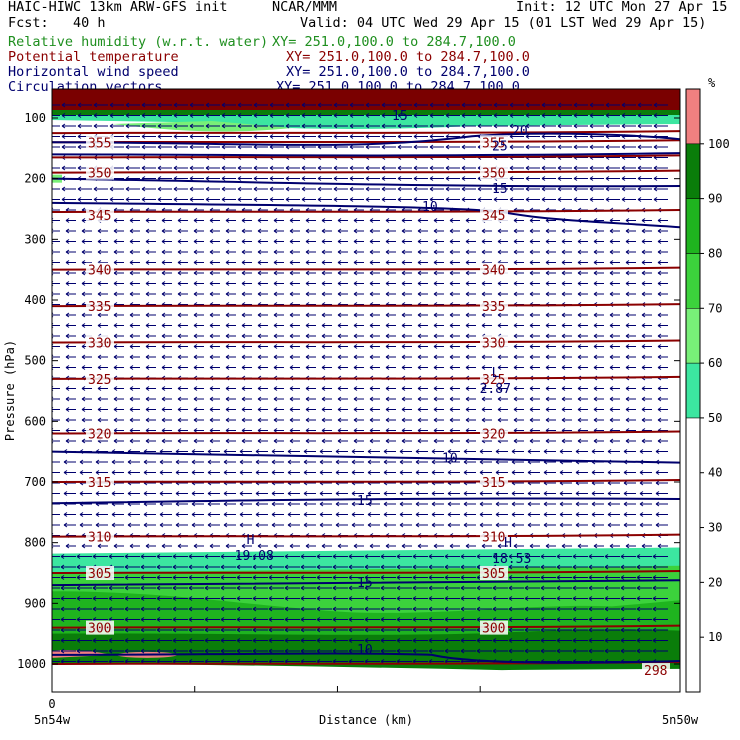  Describe the element at coordinates (366, 720) in the screenshot. I see `x-axis-label: Distance (km)` at that location.